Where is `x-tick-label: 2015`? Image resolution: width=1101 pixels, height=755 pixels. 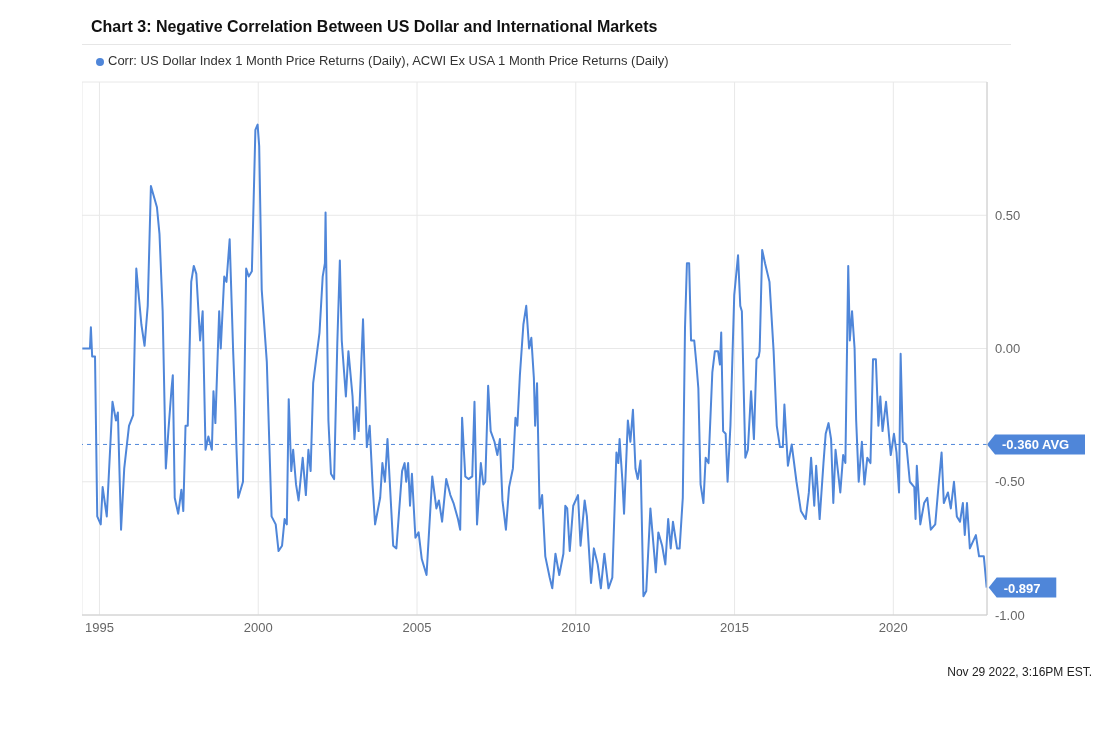
x-tick-label: 2015 is located at coordinates (735, 628).